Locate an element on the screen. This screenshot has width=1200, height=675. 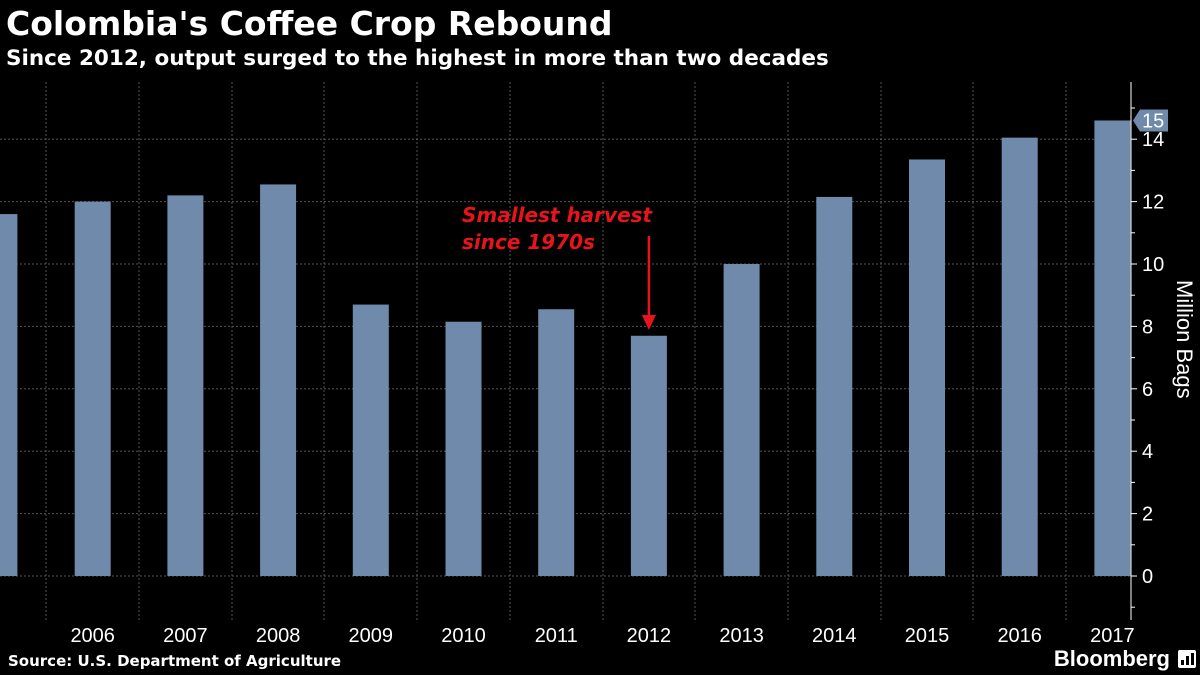
bar-2017 is located at coordinates (1112, 348).